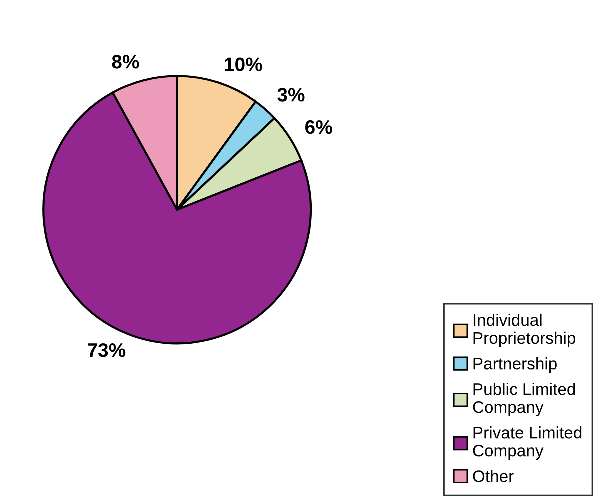  What do you see at coordinates (291, 95) in the screenshot?
I see `data-label: 3%` at bounding box center [291, 95].